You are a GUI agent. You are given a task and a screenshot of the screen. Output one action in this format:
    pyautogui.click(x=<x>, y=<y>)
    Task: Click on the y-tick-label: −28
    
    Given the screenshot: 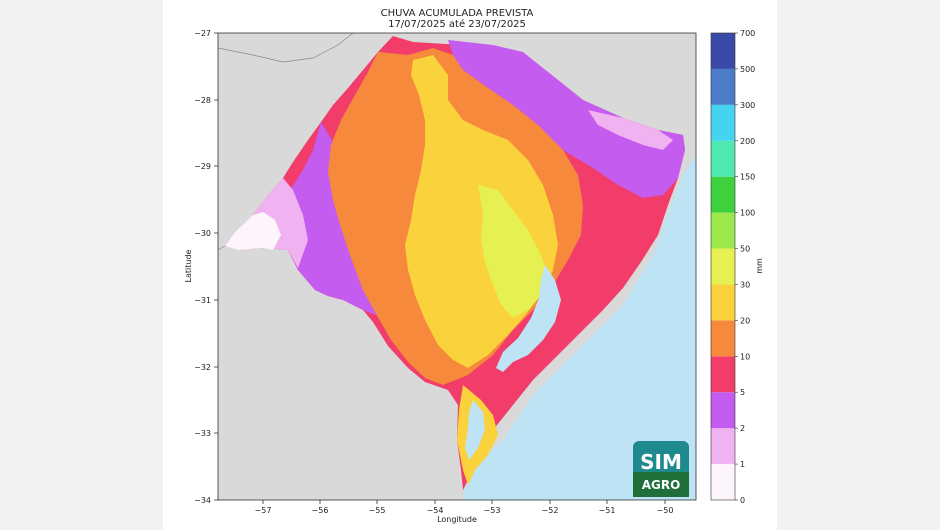 What is the action you would take?
    pyautogui.click(x=202, y=100)
    